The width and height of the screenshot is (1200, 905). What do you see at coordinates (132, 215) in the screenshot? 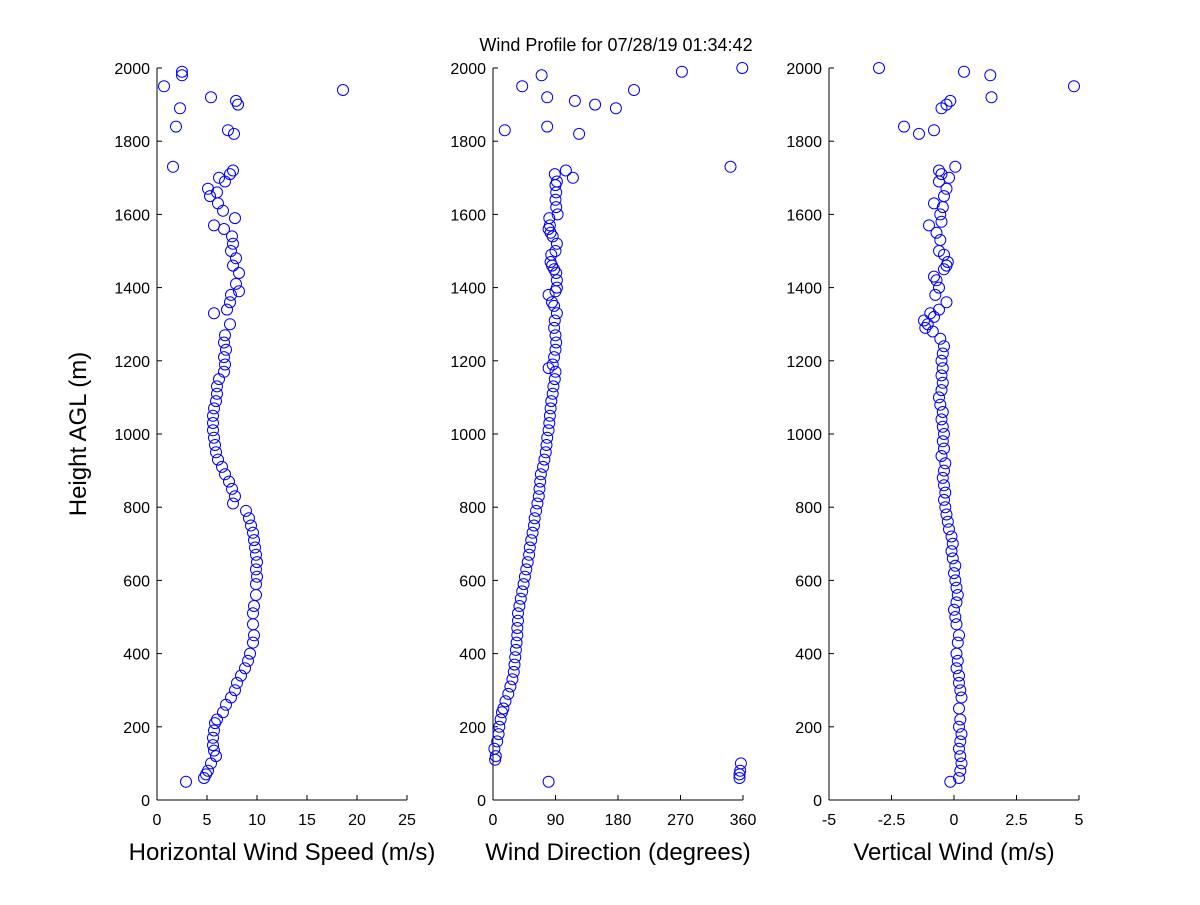
I see `y-tick-label: 1600` at bounding box center [132, 215].